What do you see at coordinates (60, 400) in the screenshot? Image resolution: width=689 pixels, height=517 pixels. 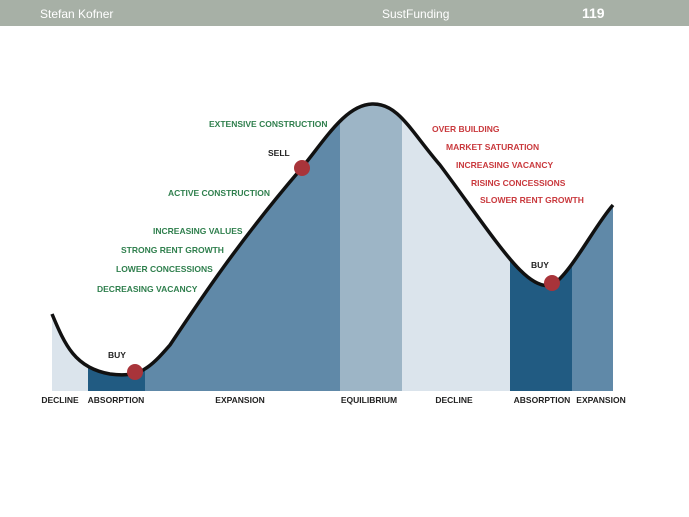 I see `phase-label-decline-1: DECLINE` at bounding box center [60, 400].